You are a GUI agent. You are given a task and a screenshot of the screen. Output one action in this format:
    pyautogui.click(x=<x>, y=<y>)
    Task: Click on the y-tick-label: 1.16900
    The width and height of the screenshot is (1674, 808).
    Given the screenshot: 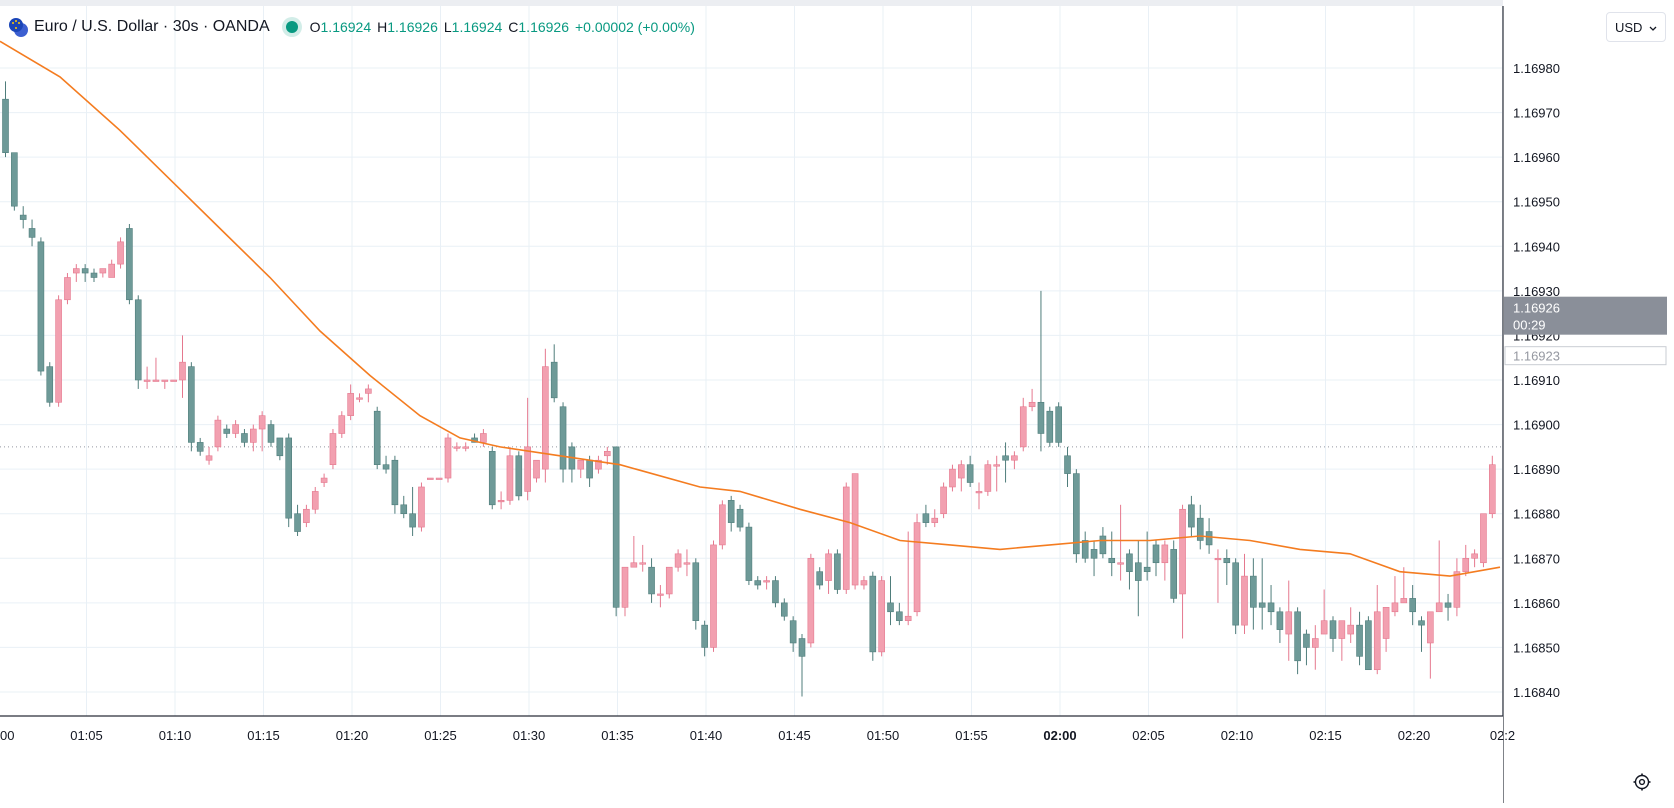 What is the action you would take?
    pyautogui.click(x=1536, y=425)
    